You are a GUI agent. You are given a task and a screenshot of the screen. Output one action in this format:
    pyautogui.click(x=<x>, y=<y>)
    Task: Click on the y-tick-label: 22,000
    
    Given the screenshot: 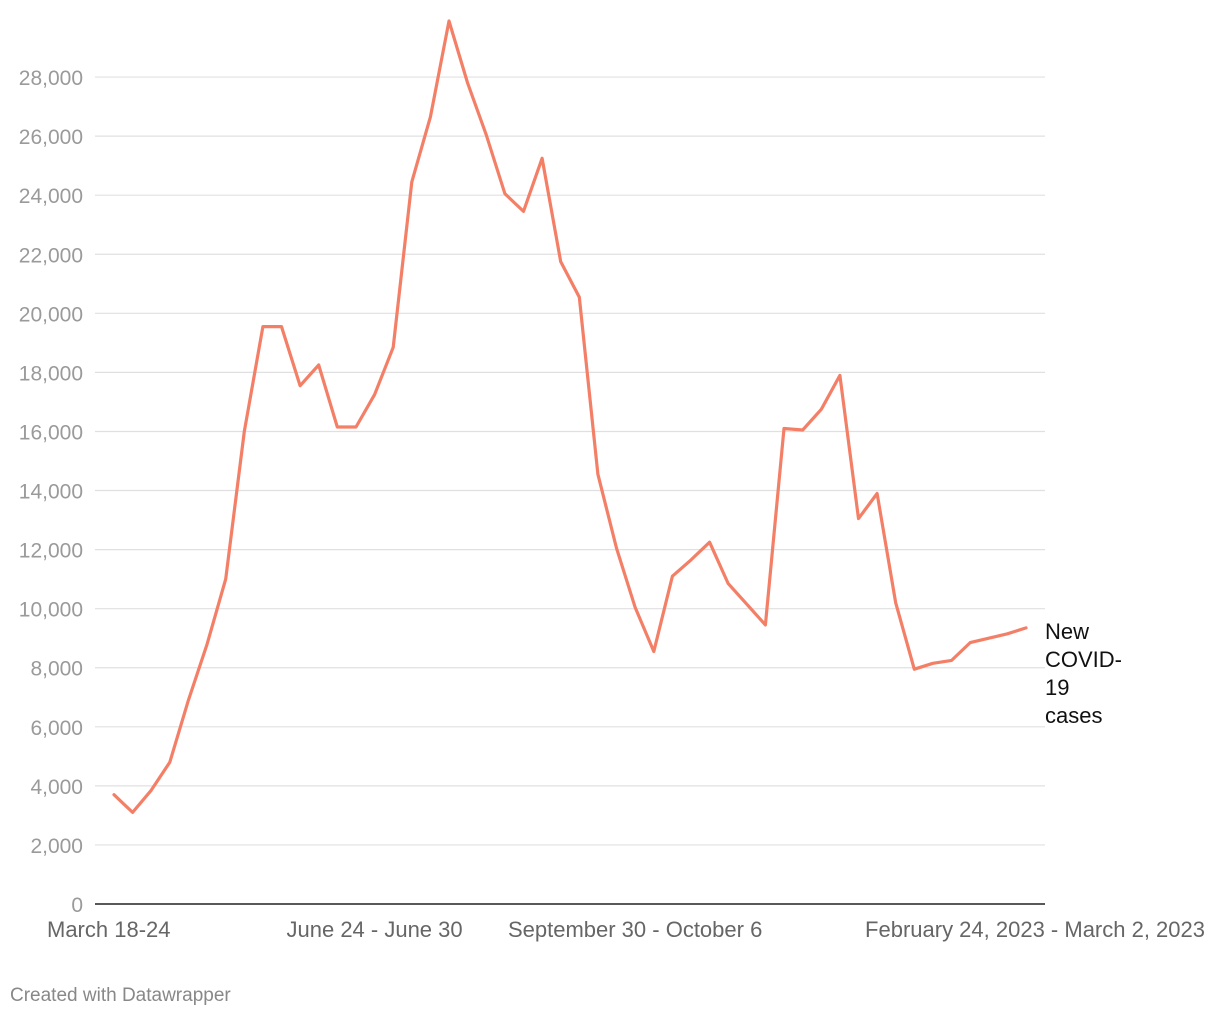 What is the action you would take?
    pyautogui.click(x=51, y=255)
    